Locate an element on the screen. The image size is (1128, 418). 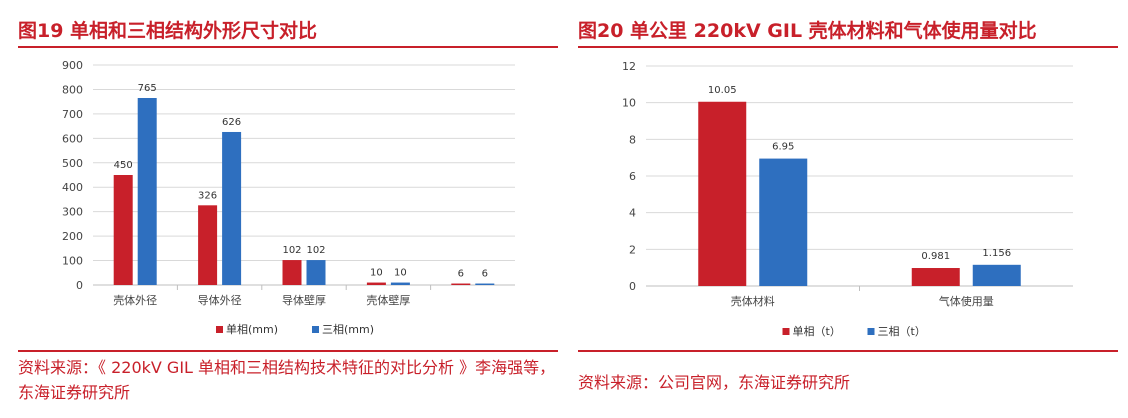
category-label: 壳体壁厚 is located at coordinates (388, 300).